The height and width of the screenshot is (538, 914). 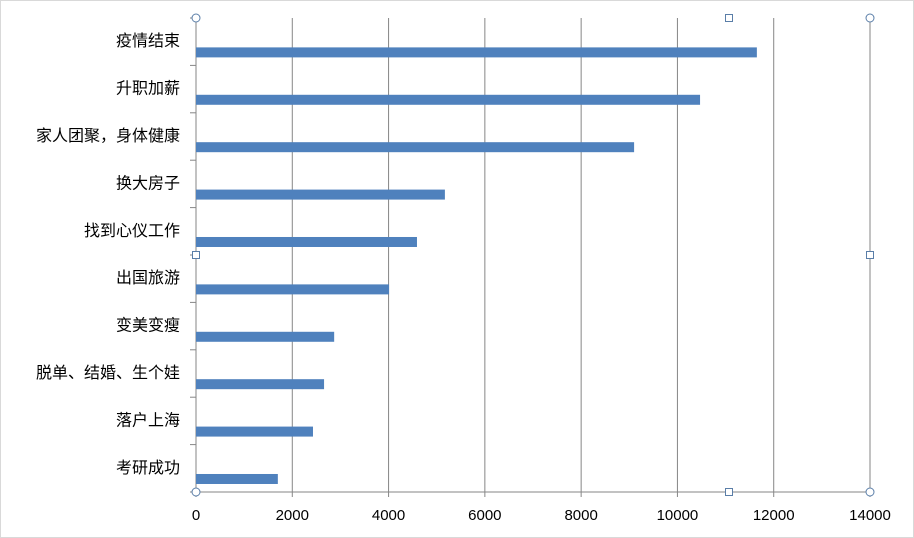 What do you see at coordinates (580, 515) in the screenshot?
I see `x-tick-label: 8000` at bounding box center [580, 515].